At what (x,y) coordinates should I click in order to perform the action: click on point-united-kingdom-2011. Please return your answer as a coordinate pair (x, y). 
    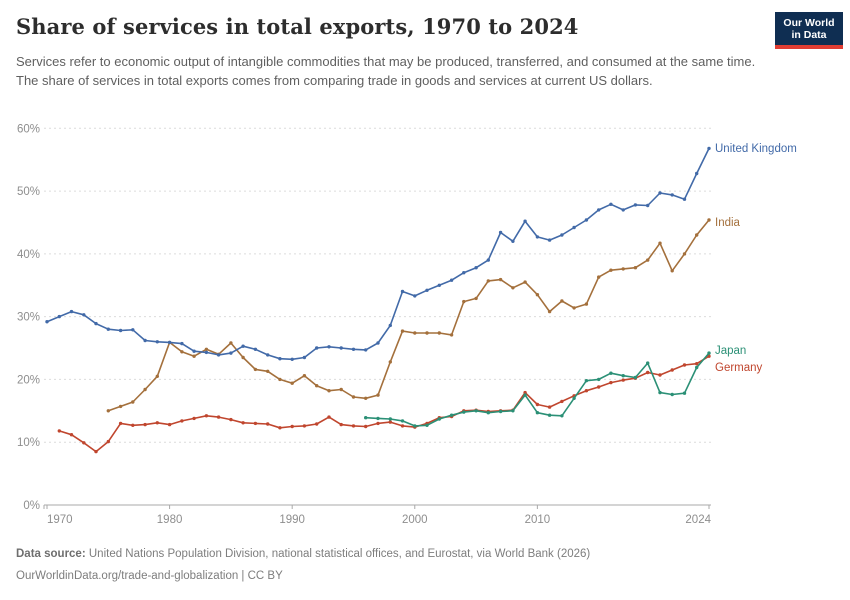
    Looking at the image, I should click on (549, 240).